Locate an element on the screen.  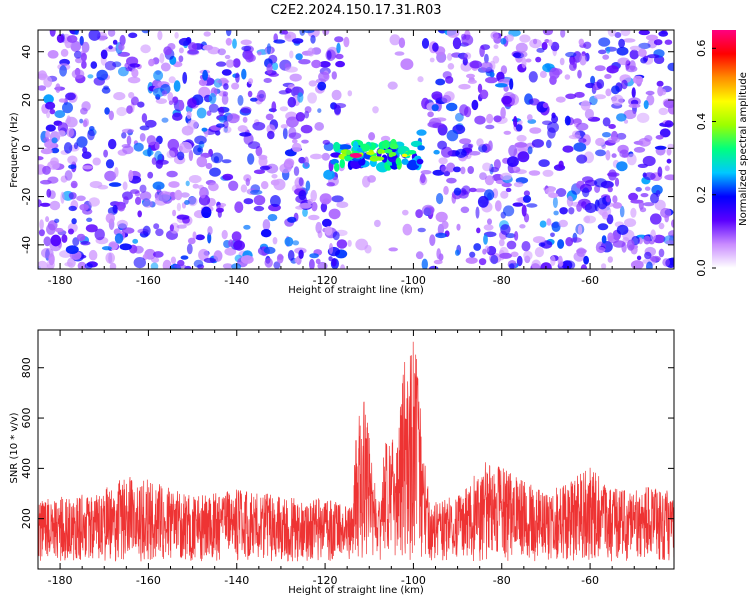
spectrogram-y-axis-label: Frequency (Hz) is located at coordinates (14, 150).